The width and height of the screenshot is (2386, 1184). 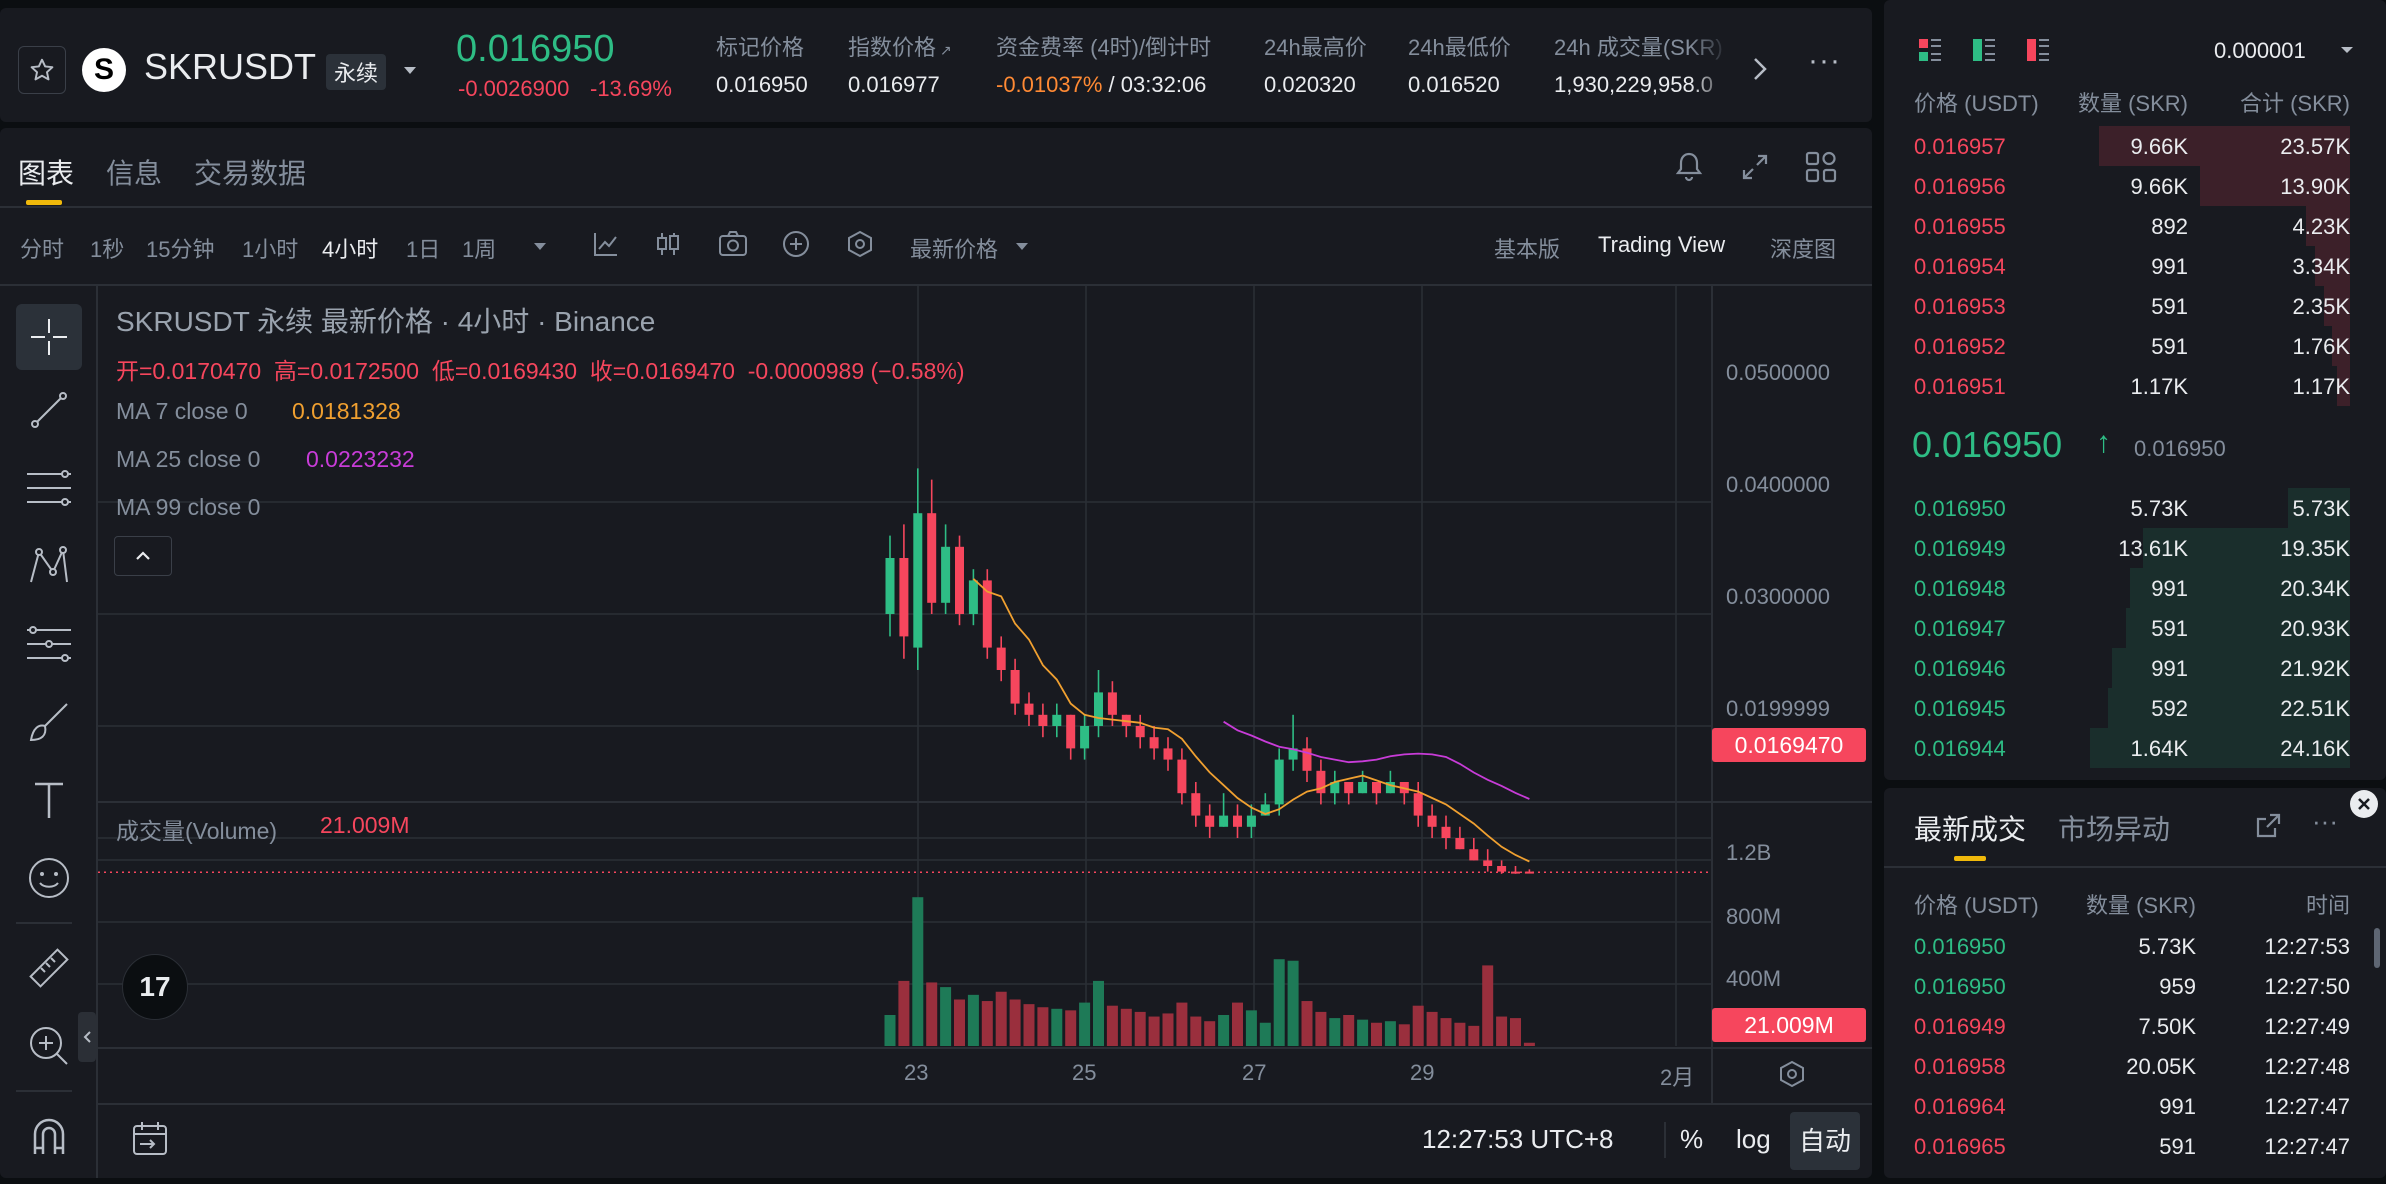 I want to click on indicator-icon, so click(x=606, y=244).